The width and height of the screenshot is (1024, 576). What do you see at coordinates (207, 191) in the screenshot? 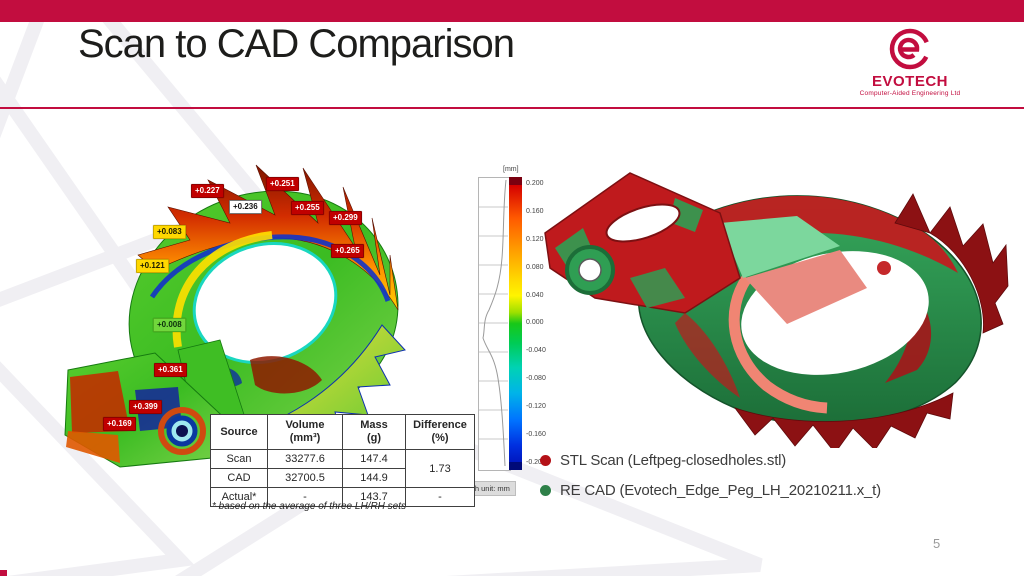
I see `deviation-label: +0.227` at bounding box center [207, 191].